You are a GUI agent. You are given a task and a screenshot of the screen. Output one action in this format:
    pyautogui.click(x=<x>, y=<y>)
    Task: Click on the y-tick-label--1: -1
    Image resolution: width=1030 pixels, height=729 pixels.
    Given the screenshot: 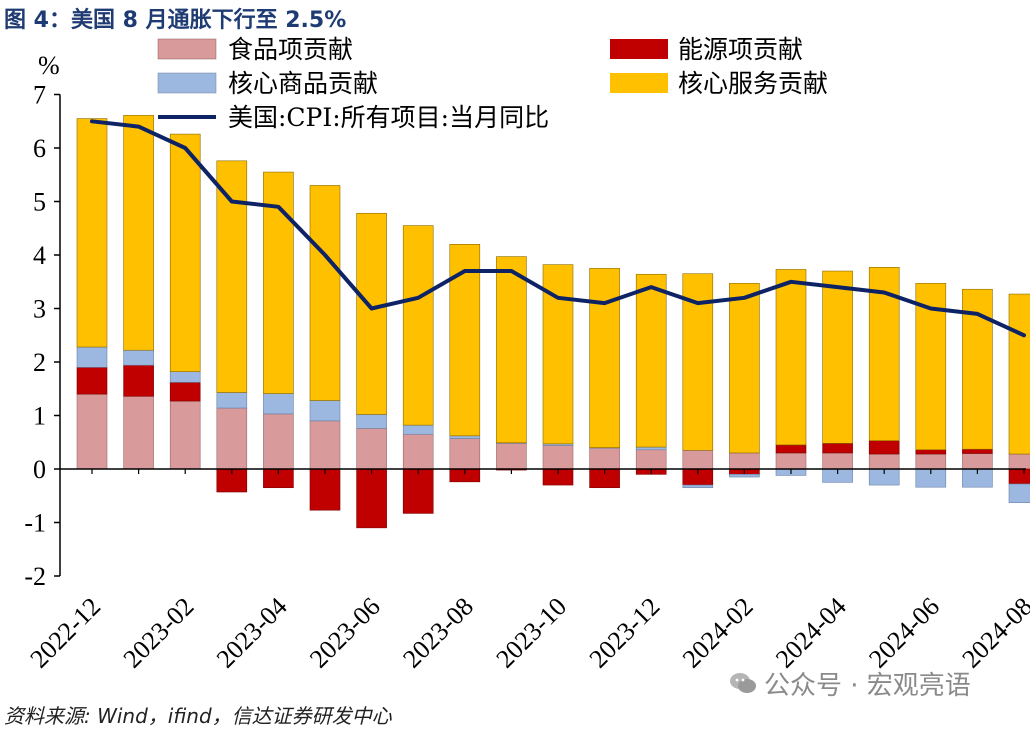 What is the action you would take?
    pyautogui.click(x=35, y=523)
    